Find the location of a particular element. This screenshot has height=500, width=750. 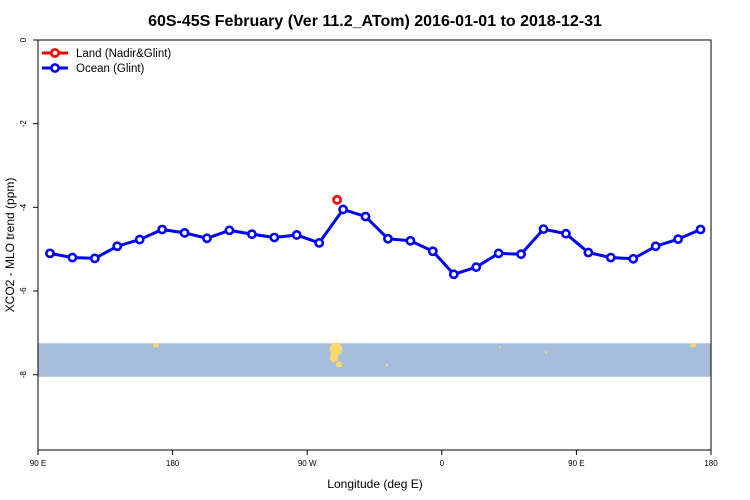

legend-label: Land (Nadir&Glint) is located at coordinates (123, 54).